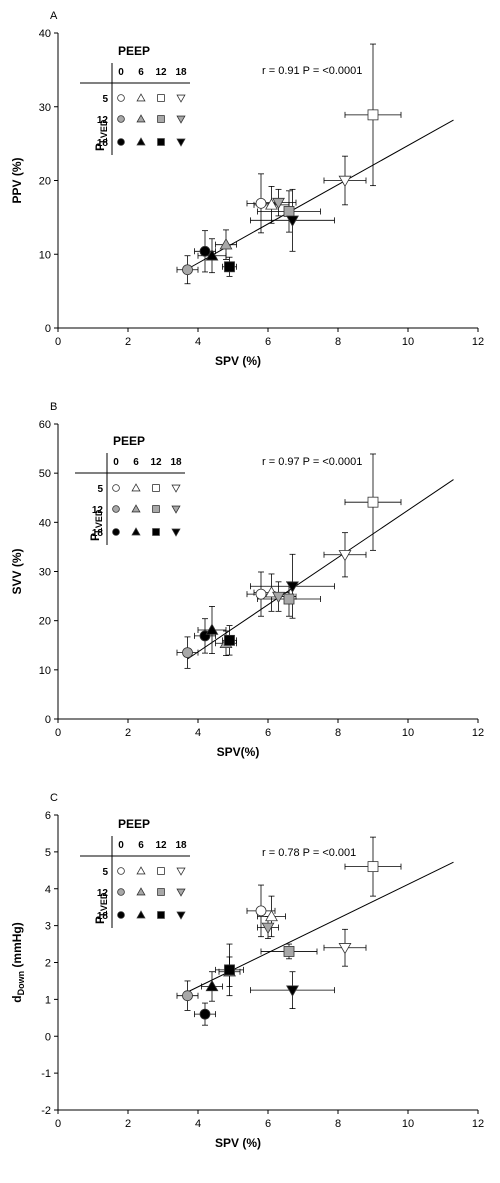 The image size is (500, 1183). What do you see at coordinates (128, 342) in the screenshot?
I see `x-tick-label: 2` at bounding box center [128, 342].